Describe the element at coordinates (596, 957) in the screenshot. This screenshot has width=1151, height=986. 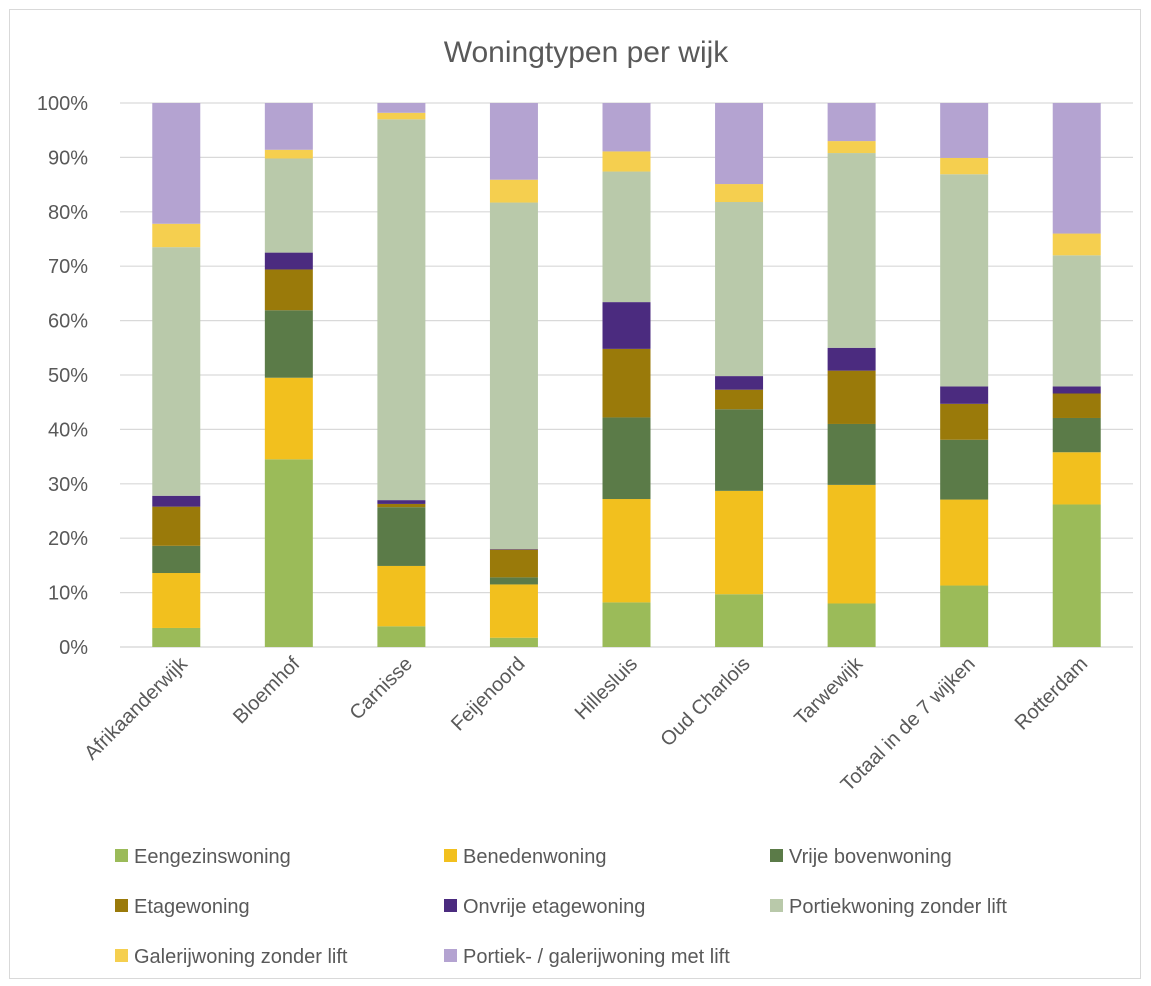
I see `legend-label: Portiek- / galerijwoning met lift` at that location.